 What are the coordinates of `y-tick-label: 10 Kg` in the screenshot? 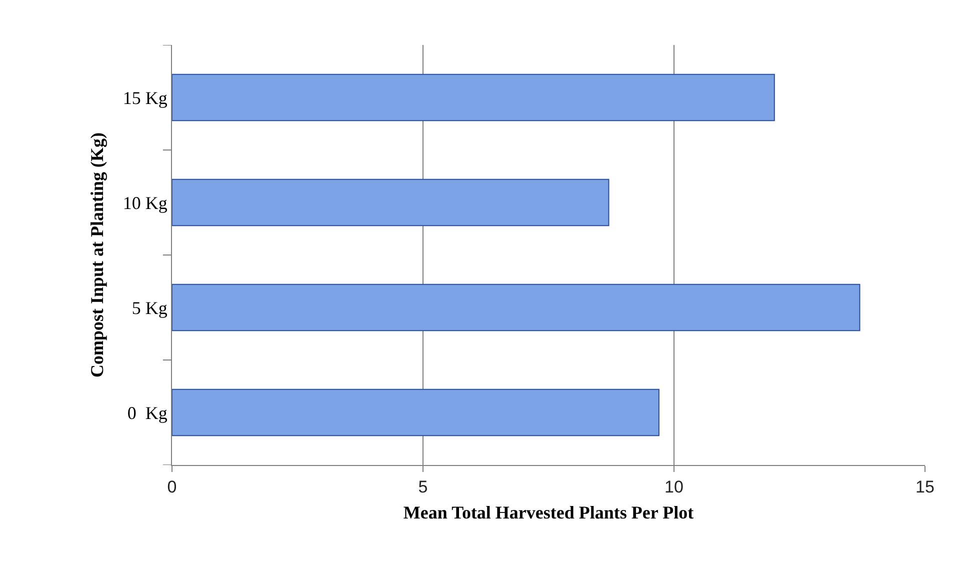 It's located at (145, 202).